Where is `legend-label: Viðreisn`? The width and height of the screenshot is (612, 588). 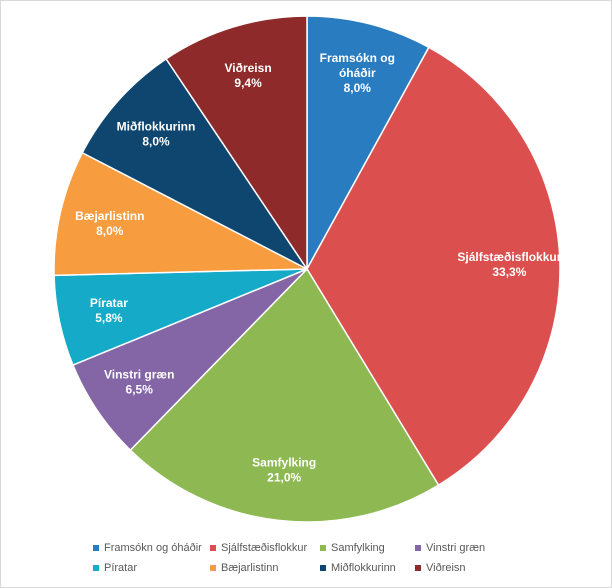 legend-label: Viðreisn is located at coordinates (446, 568).